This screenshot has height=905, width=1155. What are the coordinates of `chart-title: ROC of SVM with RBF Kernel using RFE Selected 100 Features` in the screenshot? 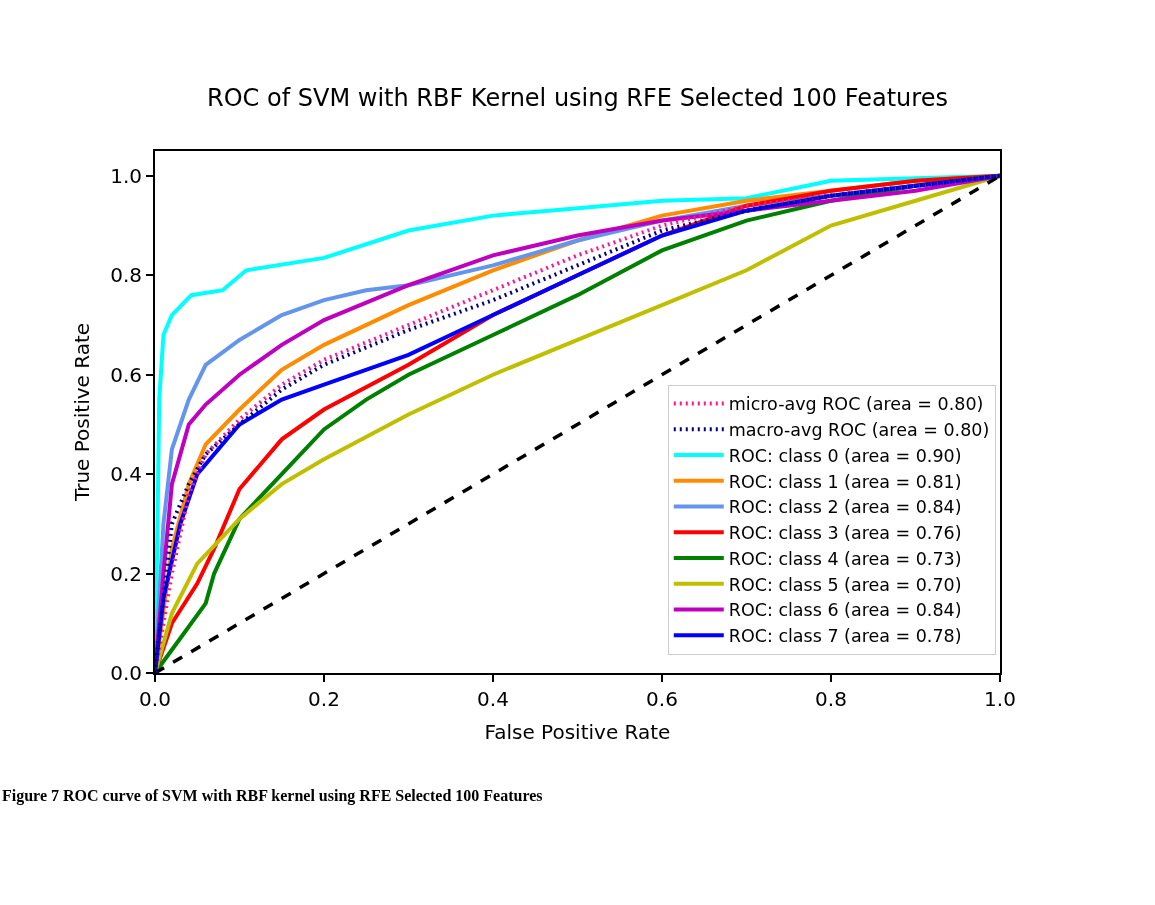 It's located at (577, 98).